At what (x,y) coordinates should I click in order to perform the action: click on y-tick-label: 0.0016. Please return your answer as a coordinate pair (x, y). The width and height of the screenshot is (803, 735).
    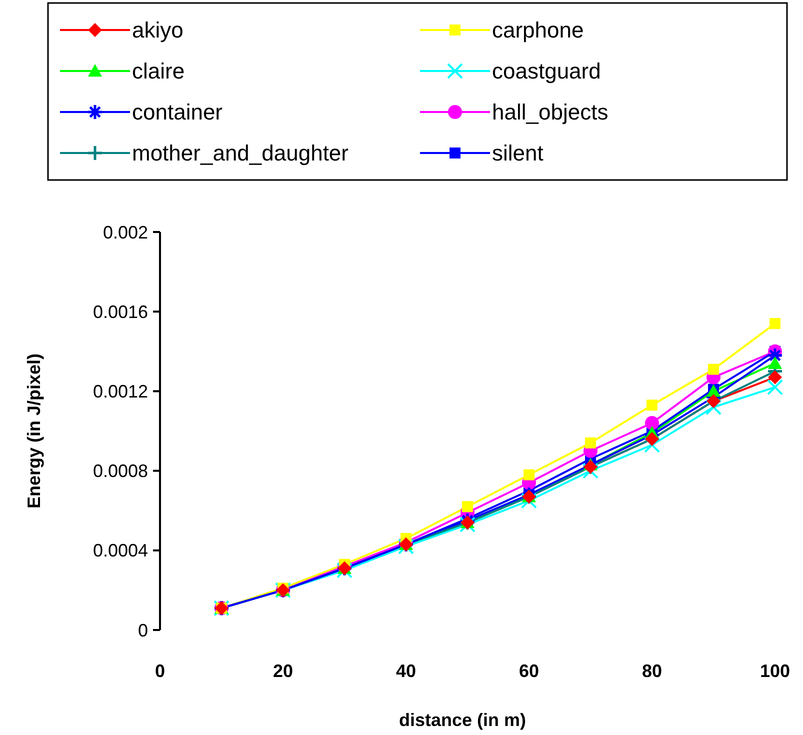
    Looking at the image, I should click on (120, 312).